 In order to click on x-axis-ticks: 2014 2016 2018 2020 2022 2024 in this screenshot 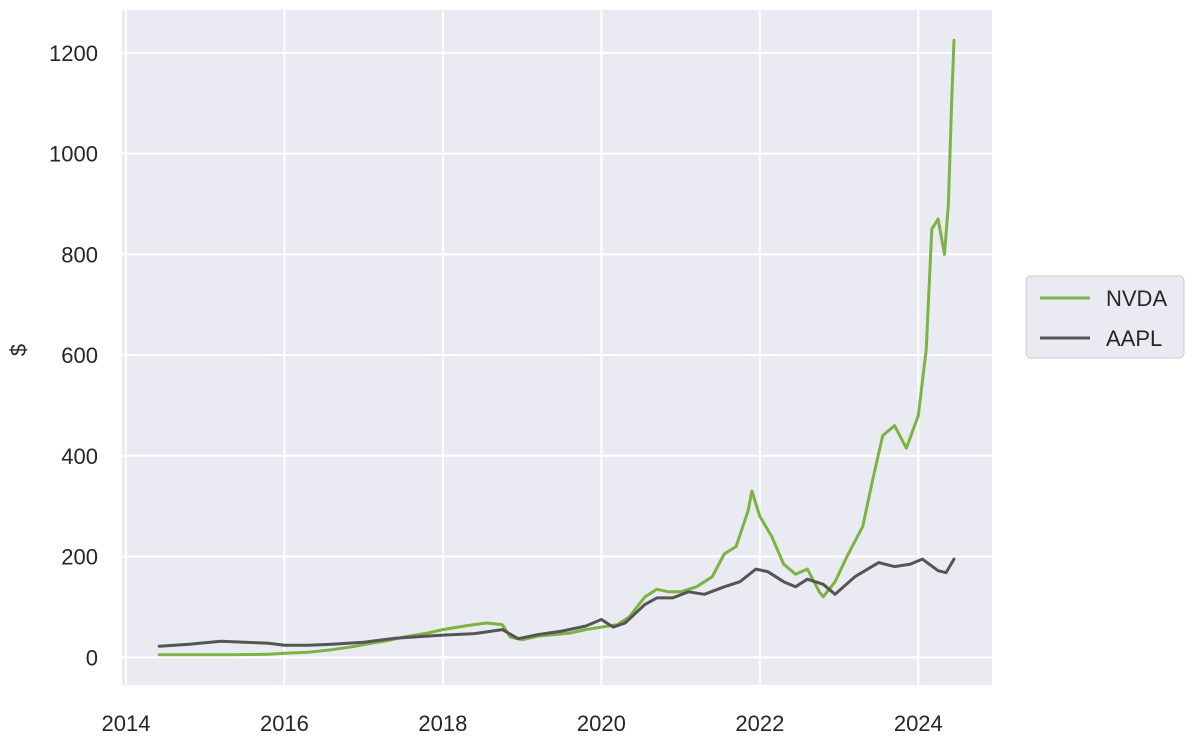, I will do `click(521, 723)`.